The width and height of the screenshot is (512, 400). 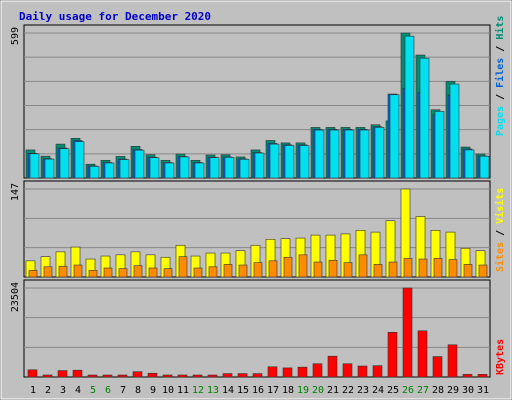 I want to click on x-tick-label: 11, so click(x=183, y=390).